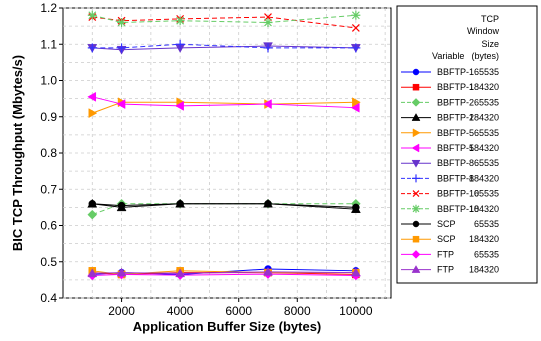  Describe the element at coordinates (458, 194) in the screenshot. I see `legend-variable-label: BBFTP-10` at that location.